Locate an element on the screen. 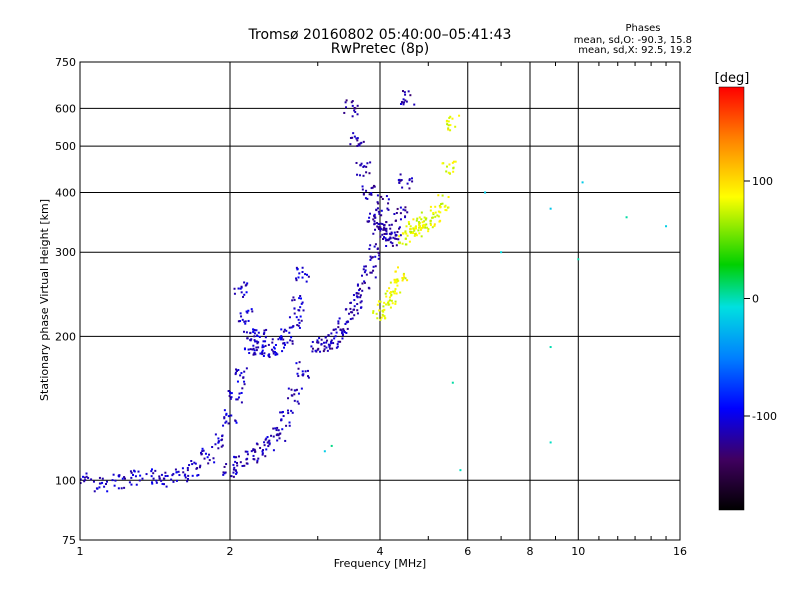  y-tick-label: 100 is located at coordinates (65, 480).